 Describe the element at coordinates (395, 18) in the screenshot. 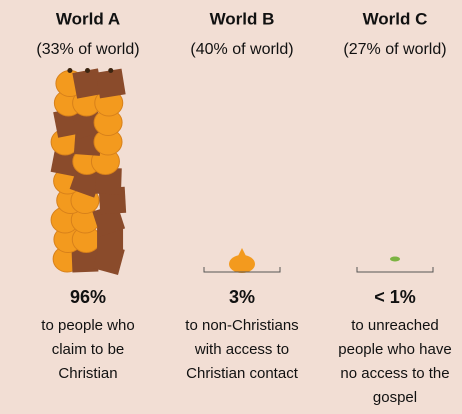

I see `column-title: World C` at that location.